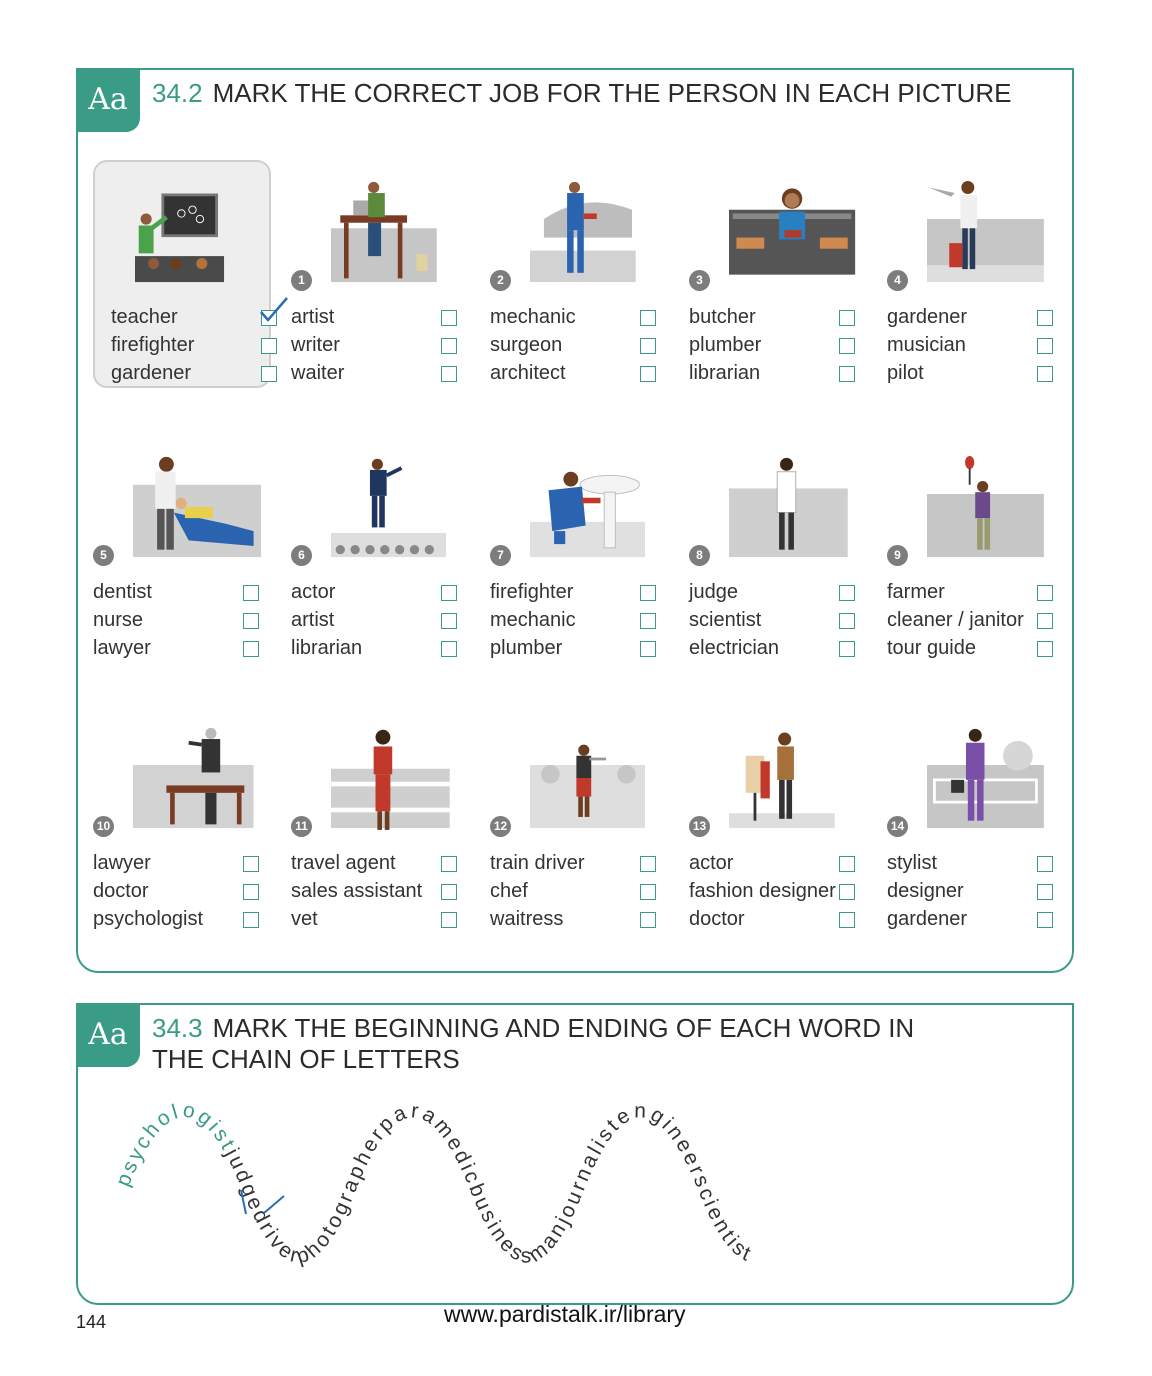  I want to click on highlighted-word: psychologist, so click(175, 1143).